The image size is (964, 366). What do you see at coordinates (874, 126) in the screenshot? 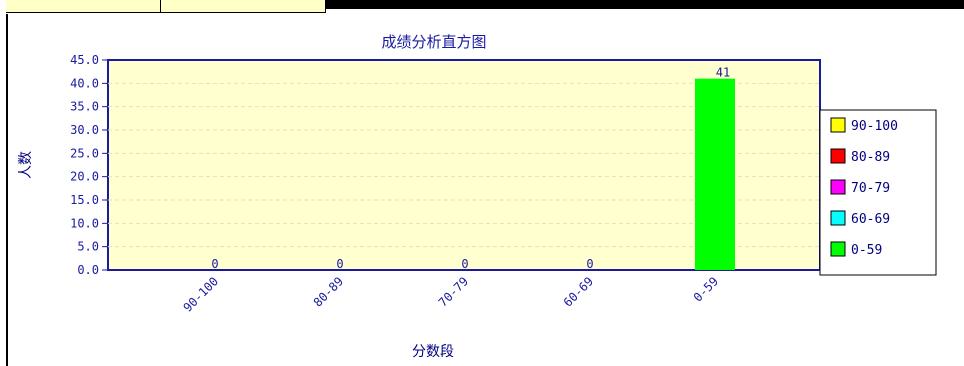
I see `legend-entry-label: 90-100` at bounding box center [874, 126].